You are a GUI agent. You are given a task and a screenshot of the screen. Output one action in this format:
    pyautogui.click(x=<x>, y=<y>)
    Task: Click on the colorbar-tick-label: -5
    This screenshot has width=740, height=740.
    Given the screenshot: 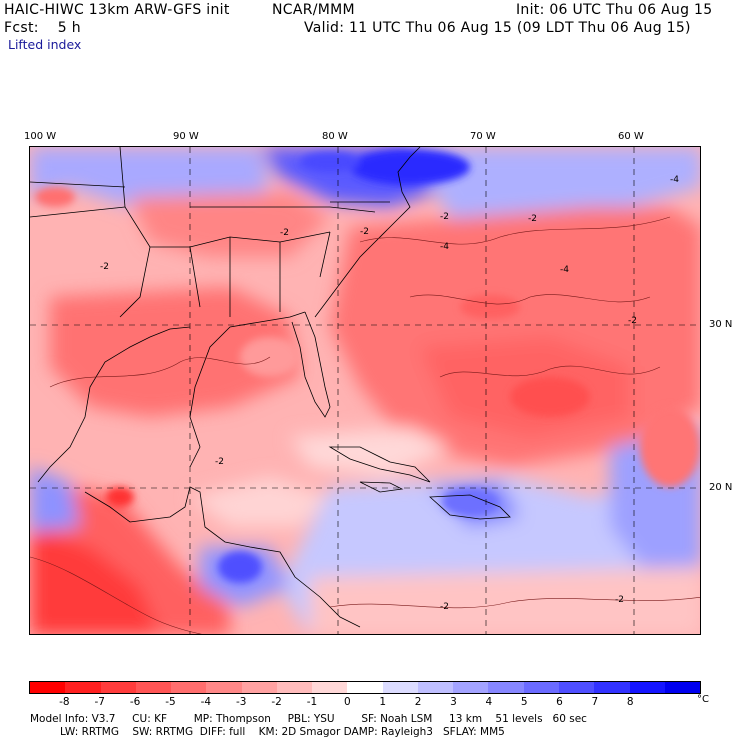 What is the action you would take?
    pyautogui.click(x=170, y=702)
    